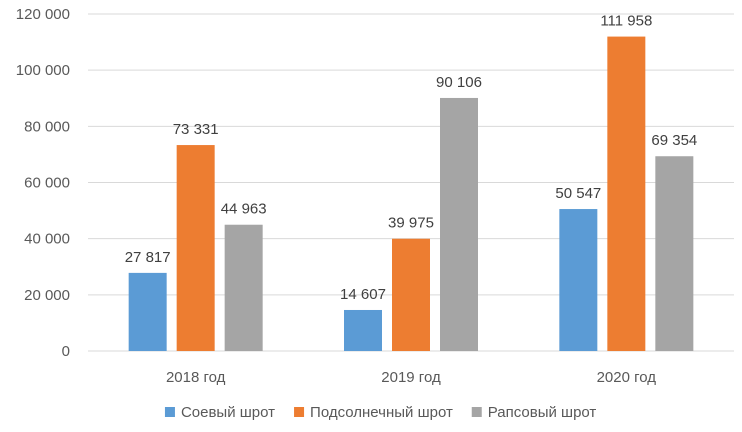  What do you see at coordinates (674, 140) in the screenshot?
I see `data-label: 69 354` at bounding box center [674, 140].